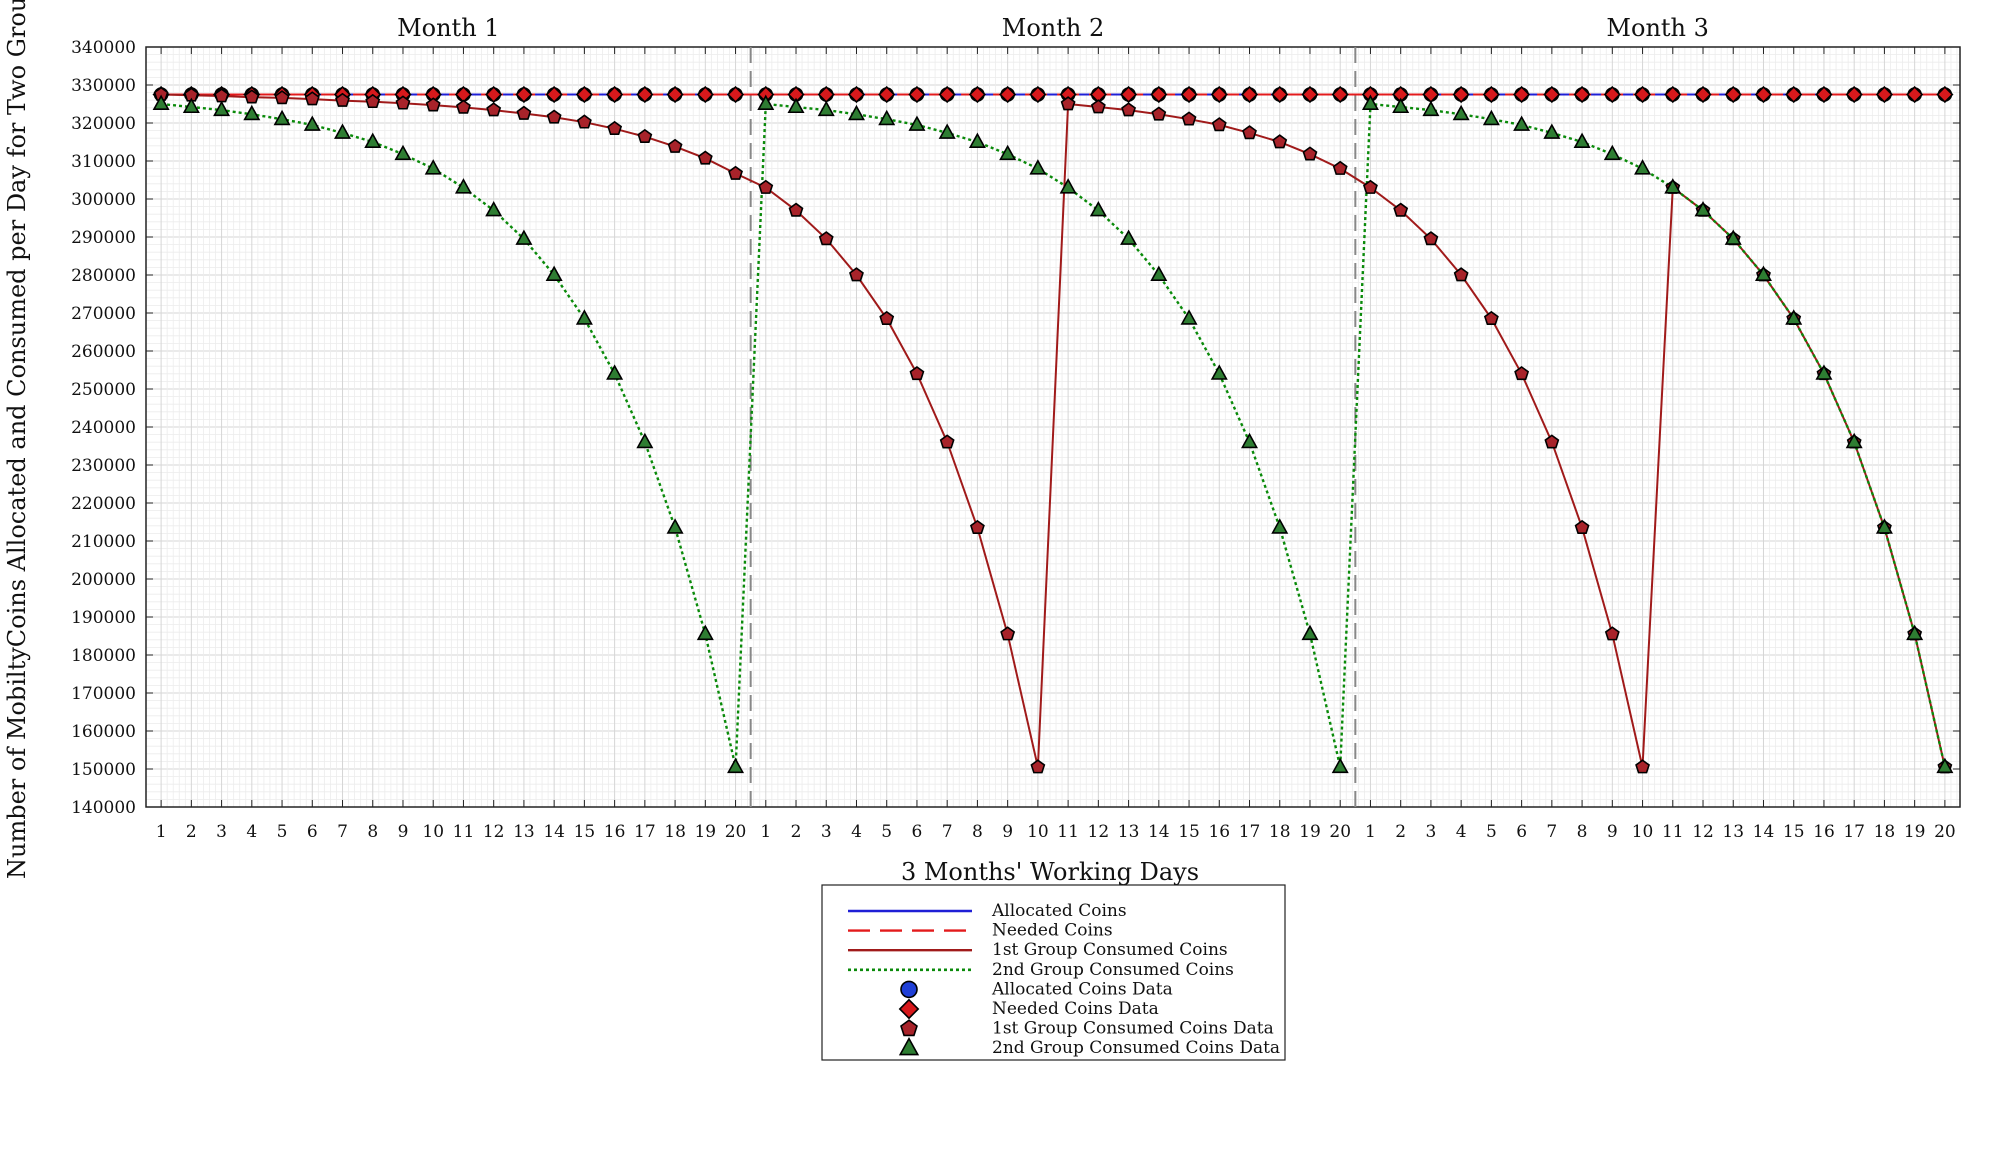  Describe the element at coordinates (448, 28) in the screenshot. I see `month-title: Month 1` at that location.